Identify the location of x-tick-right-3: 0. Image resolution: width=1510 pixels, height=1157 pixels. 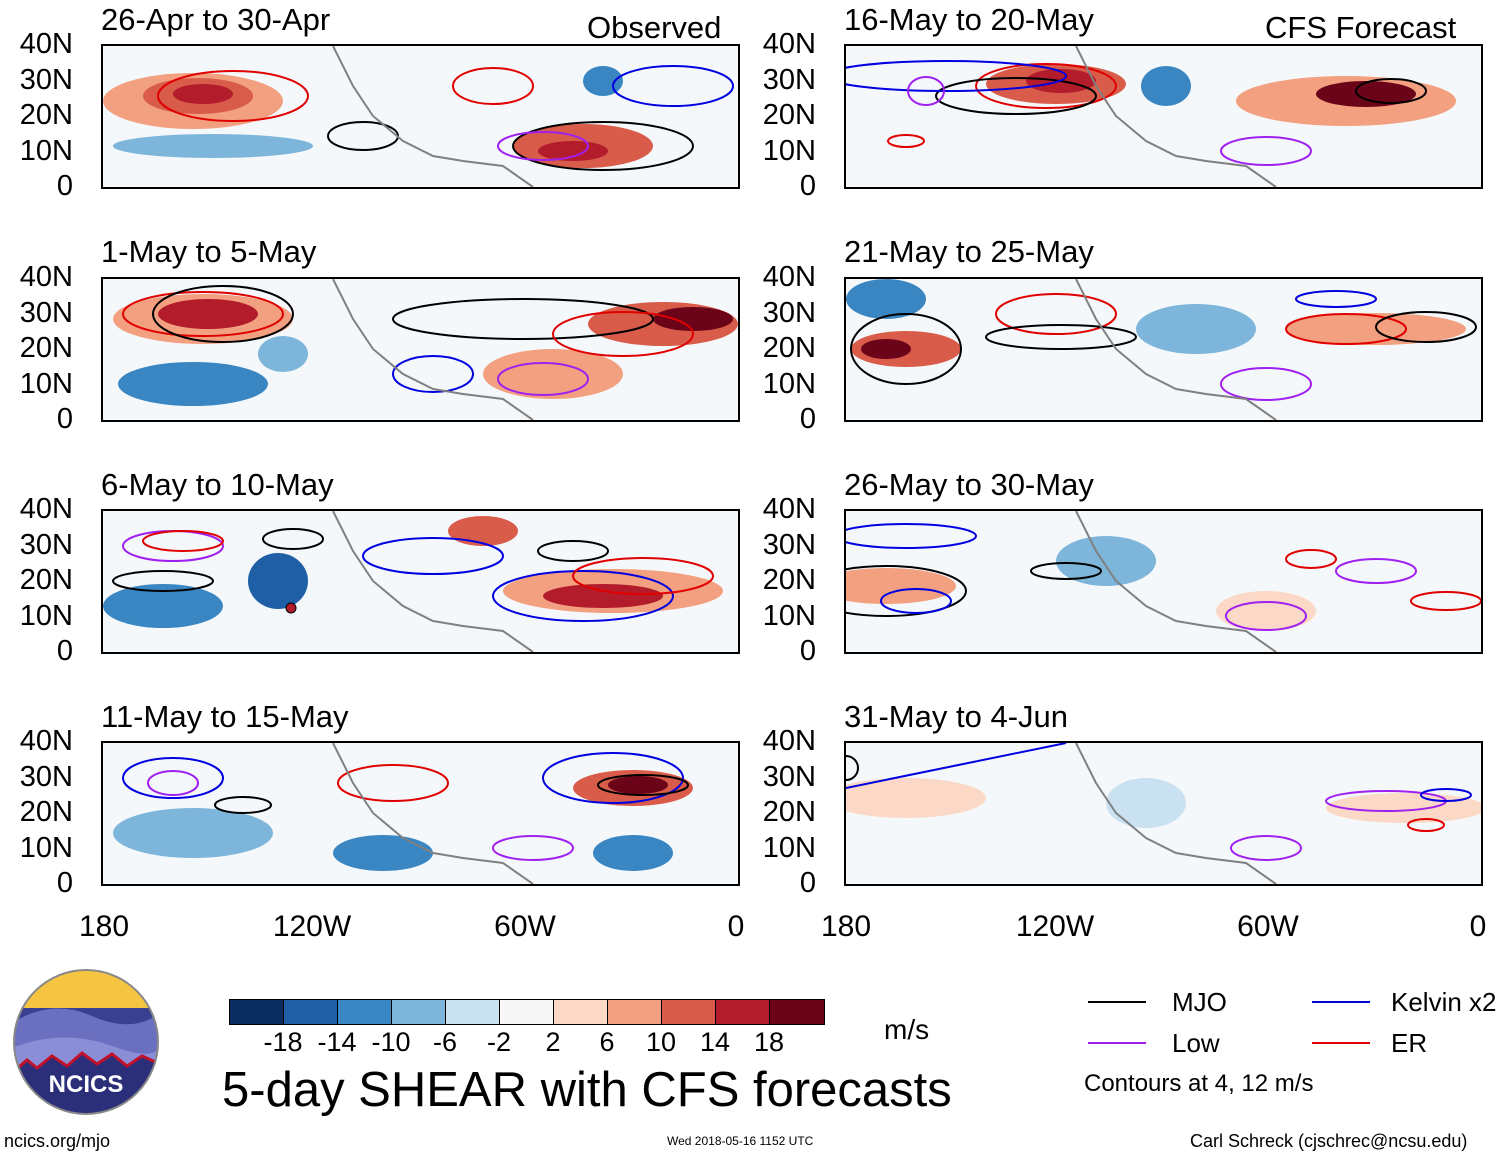
(1478, 926).